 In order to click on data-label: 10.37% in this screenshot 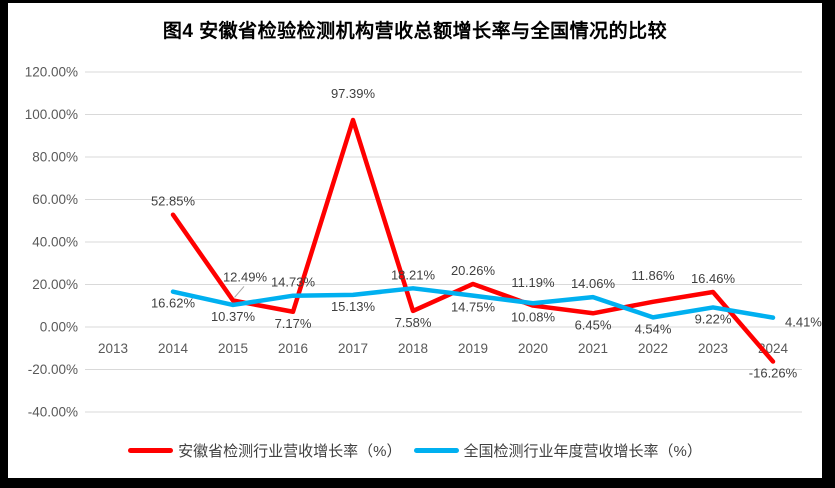, I will do `click(233, 316)`.